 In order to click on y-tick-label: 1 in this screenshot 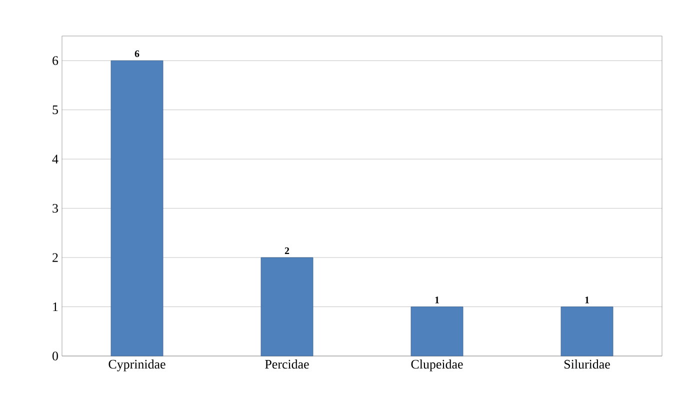, I will do `click(55, 307)`.